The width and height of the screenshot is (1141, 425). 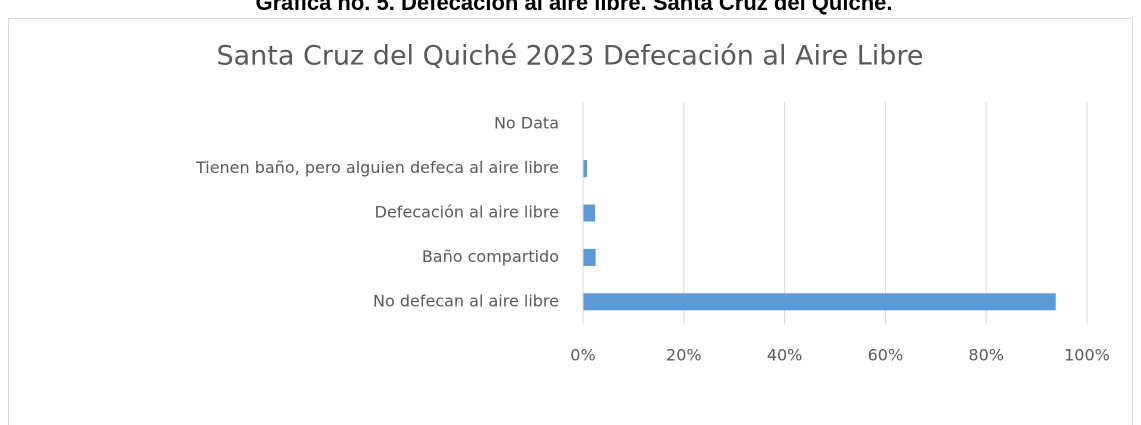 What do you see at coordinates (684, 355) in the screenshot?
I see `x-tick-label: 20%` at bounding box center [684, 355].